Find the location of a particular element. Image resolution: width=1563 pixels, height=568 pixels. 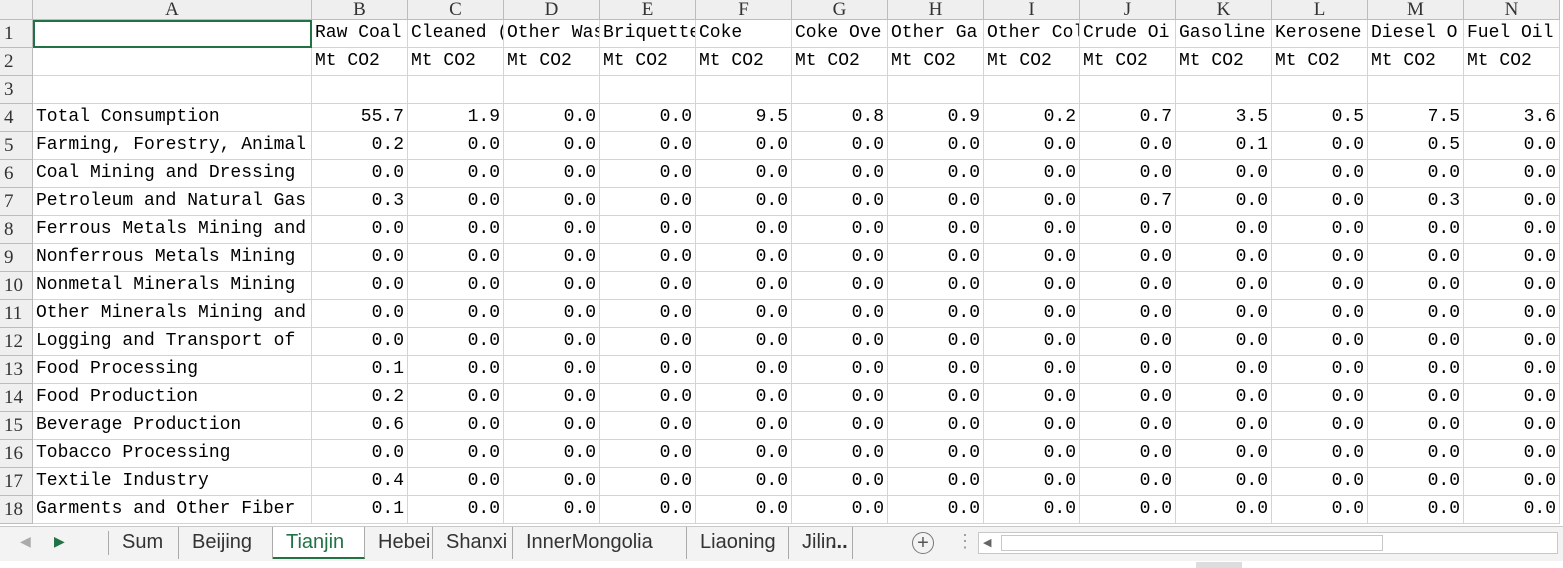

row-header: 8 is located at coordinates (16, 230).